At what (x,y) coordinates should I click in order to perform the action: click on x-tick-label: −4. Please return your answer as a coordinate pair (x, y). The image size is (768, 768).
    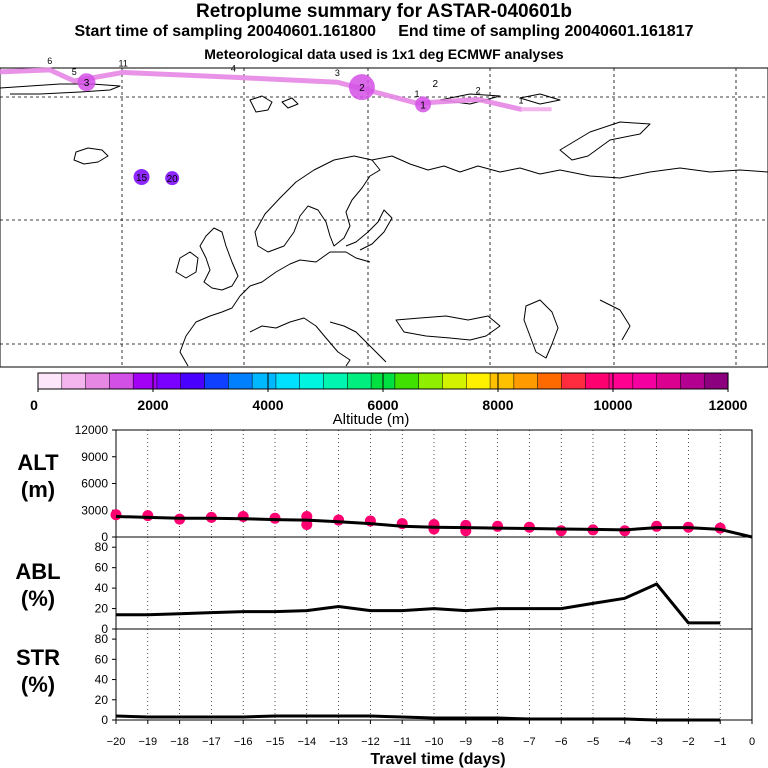
    Looking at the image, I should click on (625, 742).